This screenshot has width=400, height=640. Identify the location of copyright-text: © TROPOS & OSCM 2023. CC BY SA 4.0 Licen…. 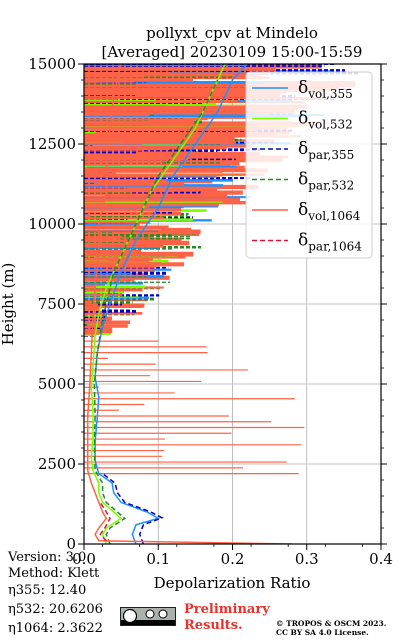
(331, 628).